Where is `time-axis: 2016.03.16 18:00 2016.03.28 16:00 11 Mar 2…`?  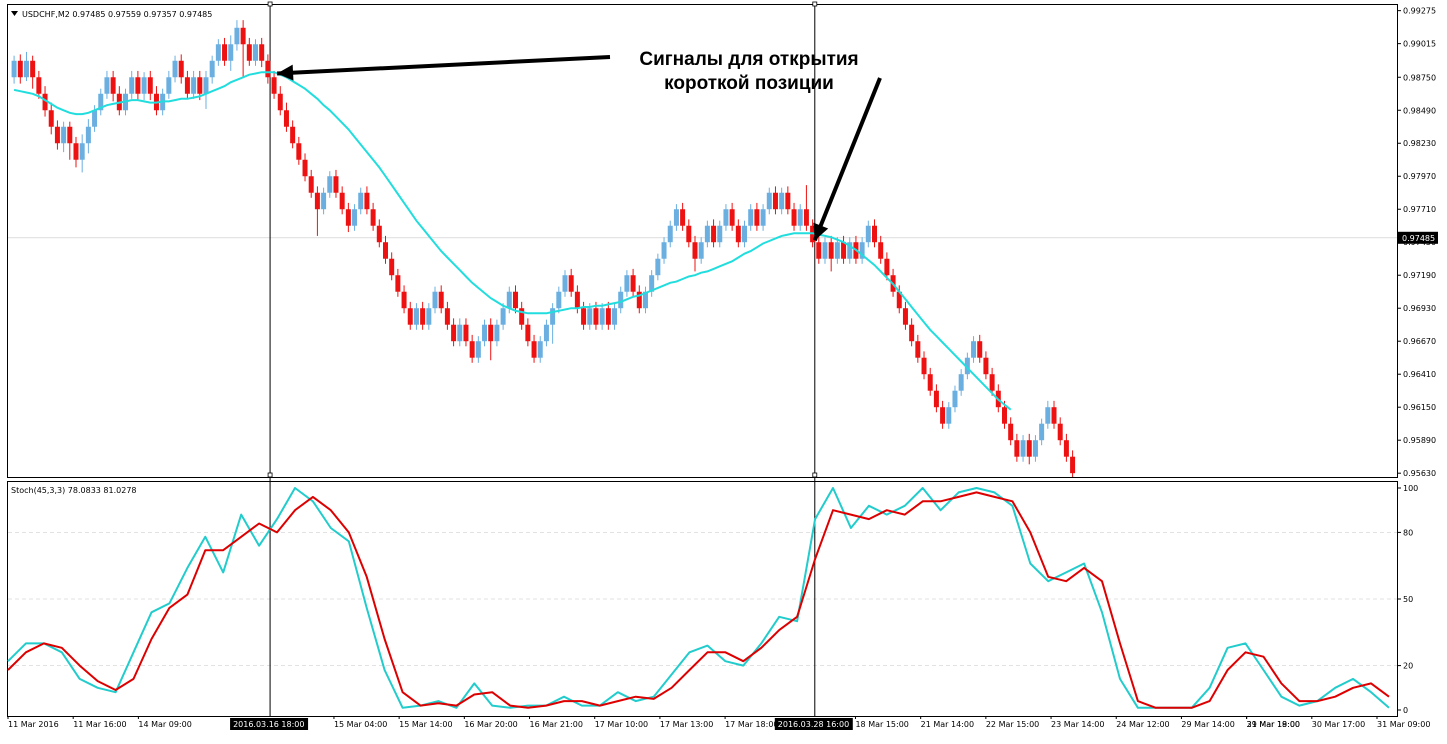
time-axis: 2016.03.16 18:00 2016.03.28 16:00 11 Mar 2… is located at coordinates (718, 723).